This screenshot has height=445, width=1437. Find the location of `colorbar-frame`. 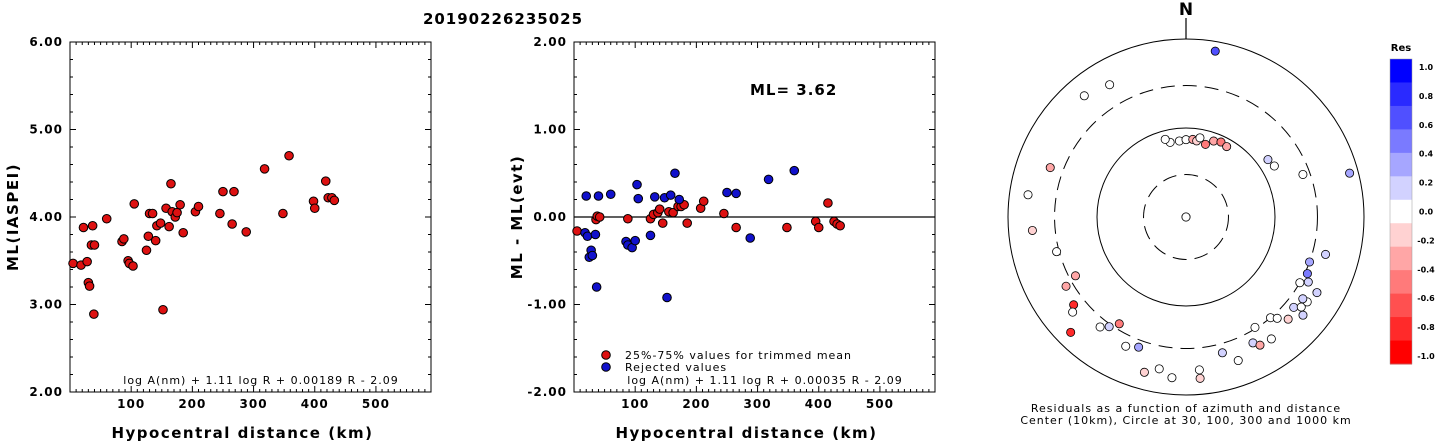

colorbar-frame is located at coordinates (1401, 211).